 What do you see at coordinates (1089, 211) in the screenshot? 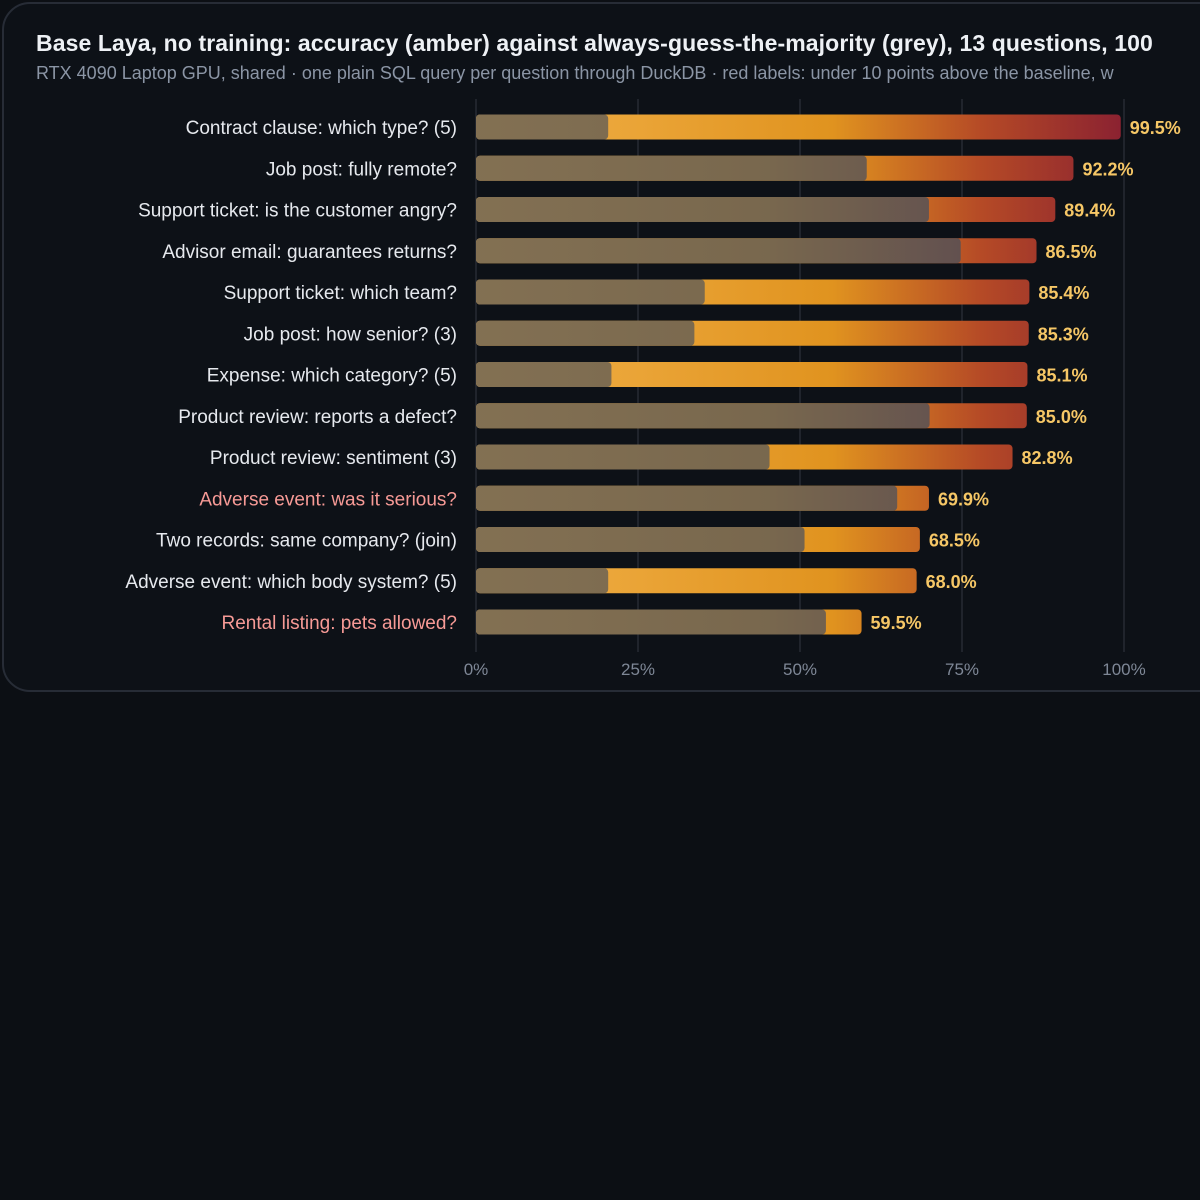
I see `value-label: 89.4%` at bounding box center [1089, 211].